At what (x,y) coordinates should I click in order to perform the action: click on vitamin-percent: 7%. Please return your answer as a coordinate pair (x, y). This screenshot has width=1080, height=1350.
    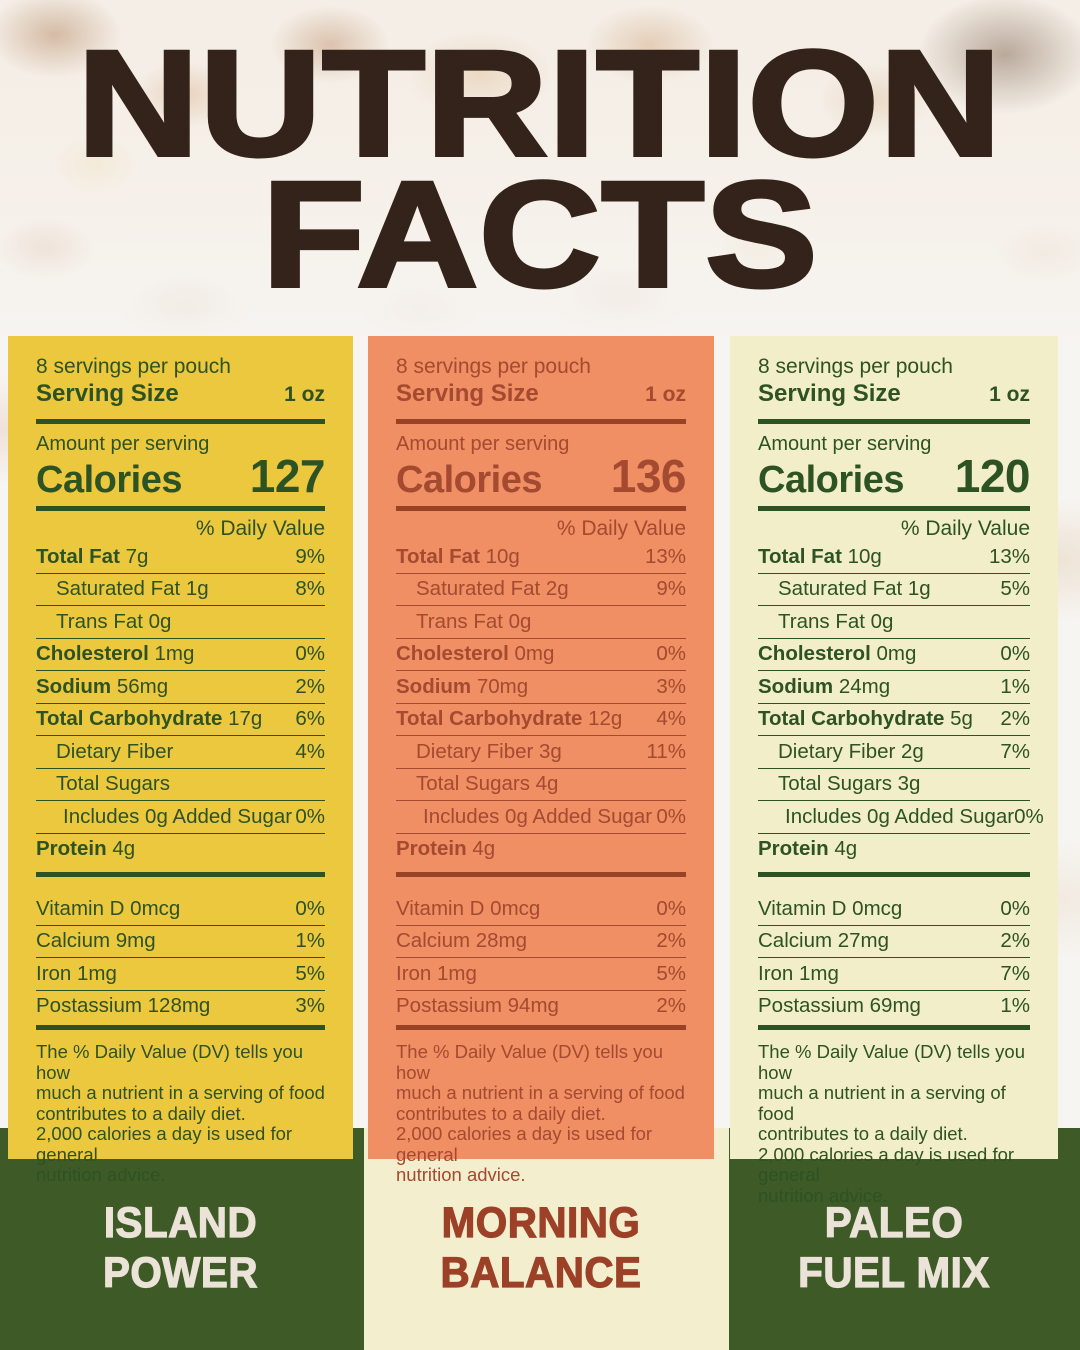
    Looking at the image, I should click on (1015, 973).